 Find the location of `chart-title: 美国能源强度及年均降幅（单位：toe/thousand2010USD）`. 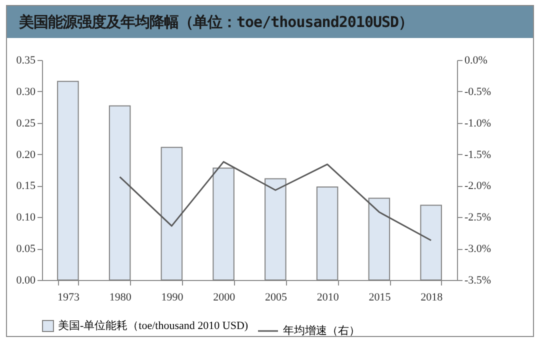

chart-title: 美国能源强度及年均降幅（单位：toe/thousand2010USD） is located at coordinates (270, 22).